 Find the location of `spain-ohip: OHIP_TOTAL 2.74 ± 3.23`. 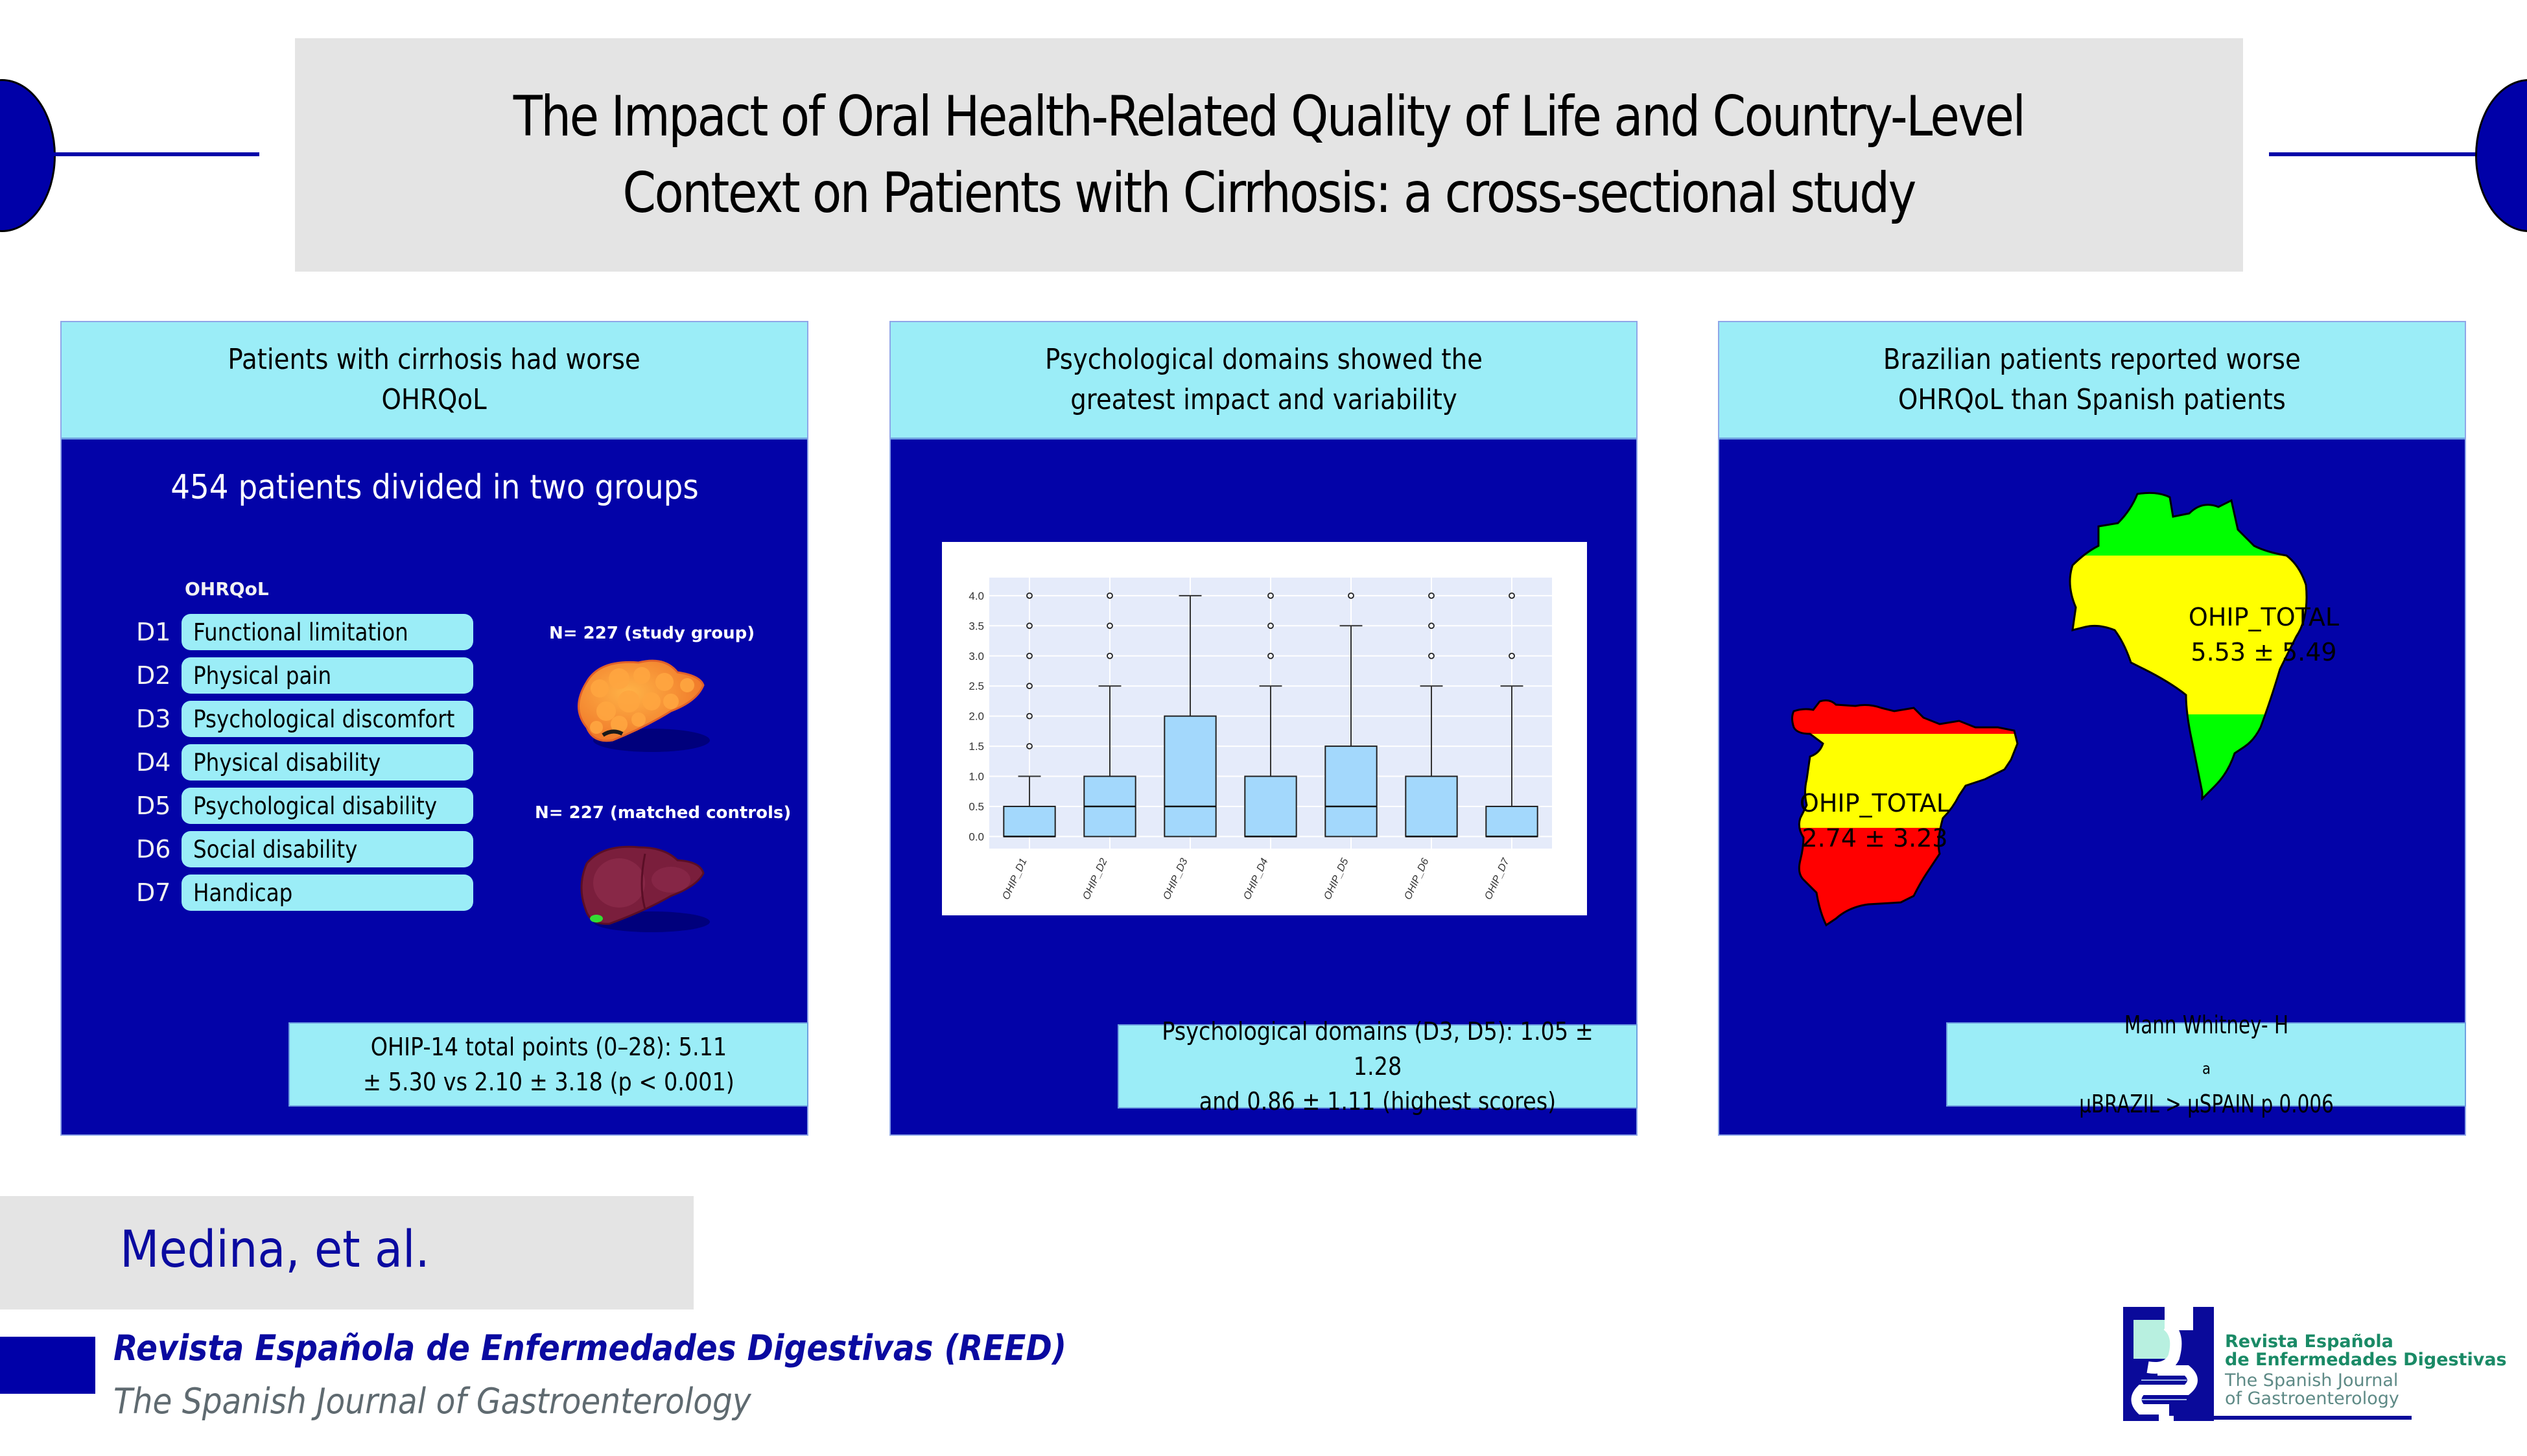

spain-ohip: OHIP_TOTAL 2.74 ± 3.23 is located at coordinates (1875, 821).